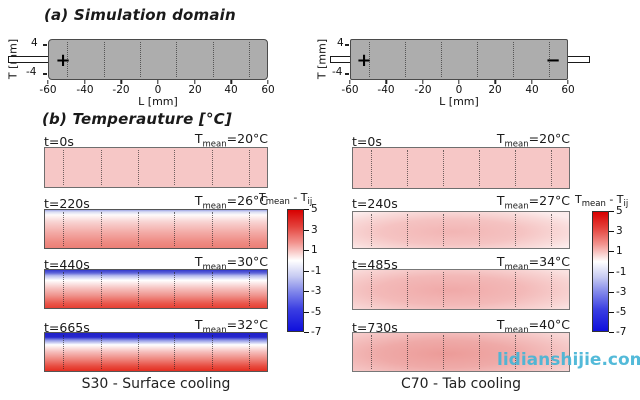 The height and width of the screenshot is (400, 640). I want to click on y-tick-neg4-right: -4, so click(337, 72).